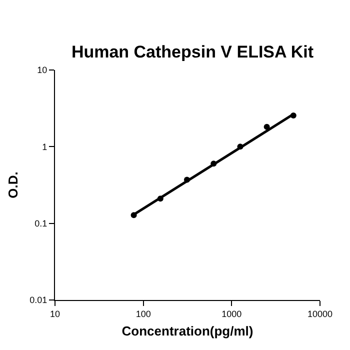 The height and width of the screenshot is (350, 350). I want to click on x-tick-label: 10000, so click(320, 313).